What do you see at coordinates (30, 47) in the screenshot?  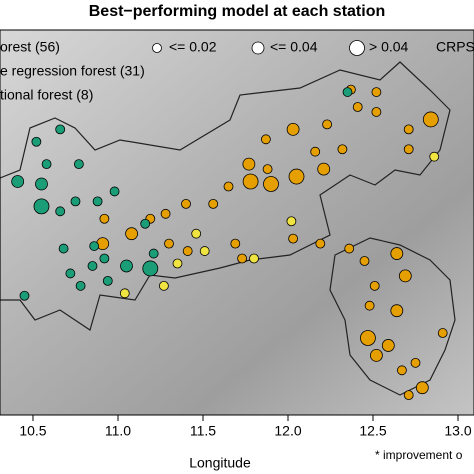 I see `legend-label: orest (56)` at bounding box center [30, 47].